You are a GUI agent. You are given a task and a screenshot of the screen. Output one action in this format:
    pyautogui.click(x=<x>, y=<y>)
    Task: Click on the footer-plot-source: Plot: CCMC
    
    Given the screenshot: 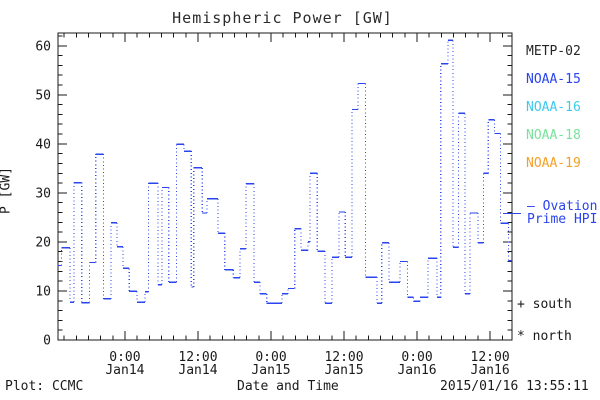 What is the action you would take?
    pyautogui.click(x=44, y=386)
    